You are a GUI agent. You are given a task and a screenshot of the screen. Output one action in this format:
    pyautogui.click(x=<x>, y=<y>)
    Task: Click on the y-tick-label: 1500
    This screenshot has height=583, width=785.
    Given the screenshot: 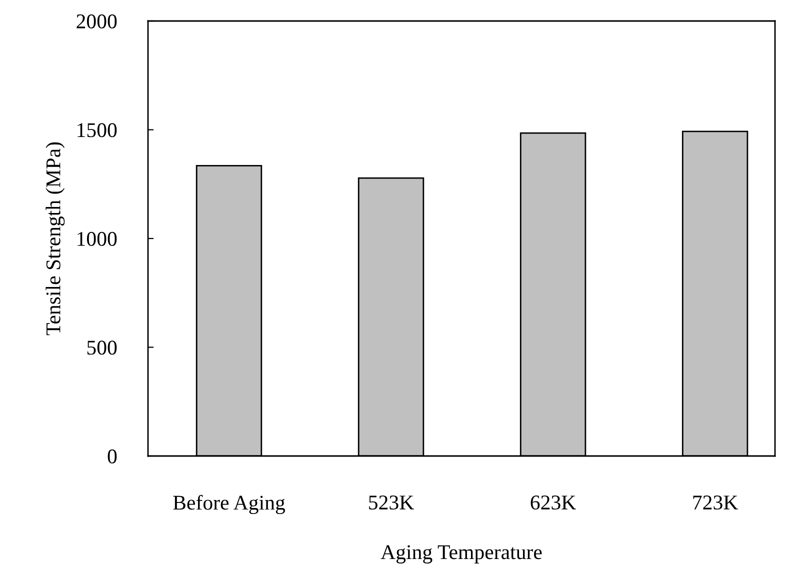 What is the action you would take?
    pyautogui.click(x=97, y=130)
    